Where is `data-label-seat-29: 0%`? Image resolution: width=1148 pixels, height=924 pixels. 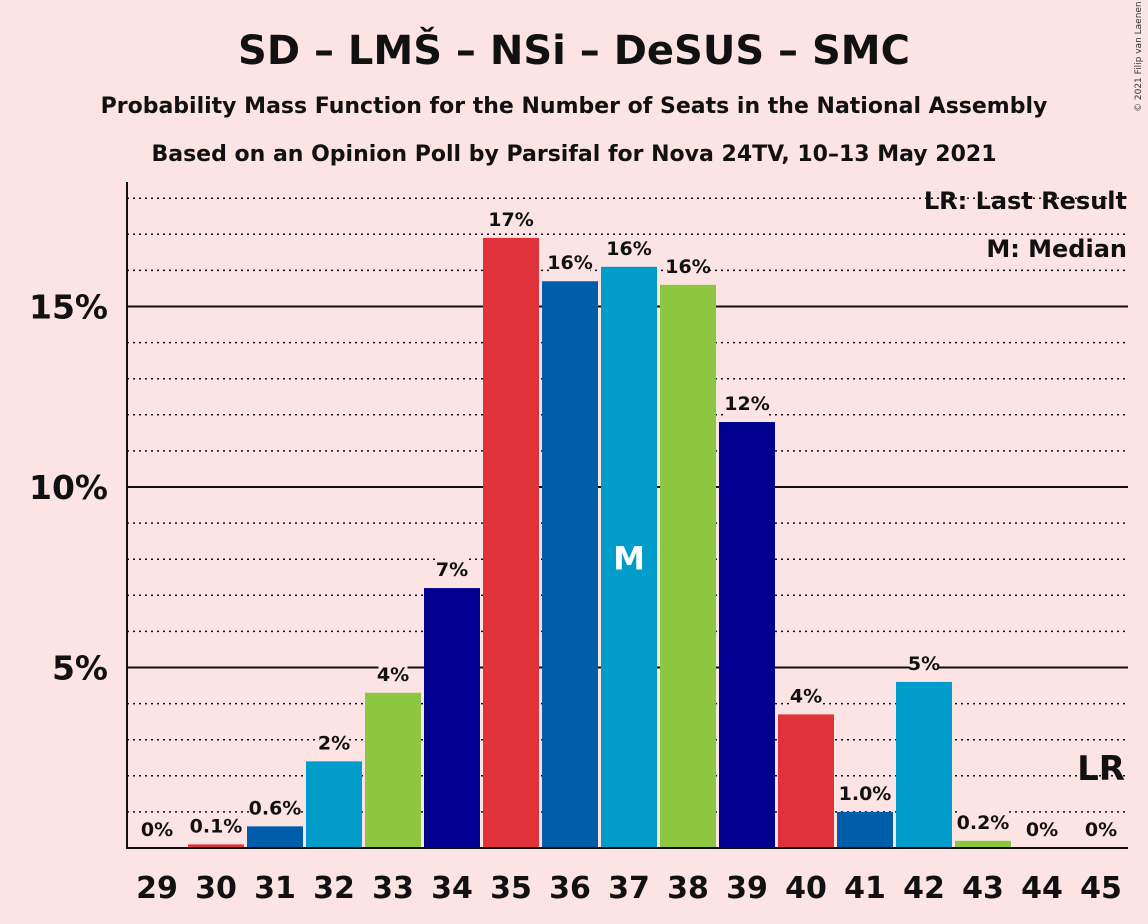
data-label-seat-29: 0% is located at coordinates (157, 830).